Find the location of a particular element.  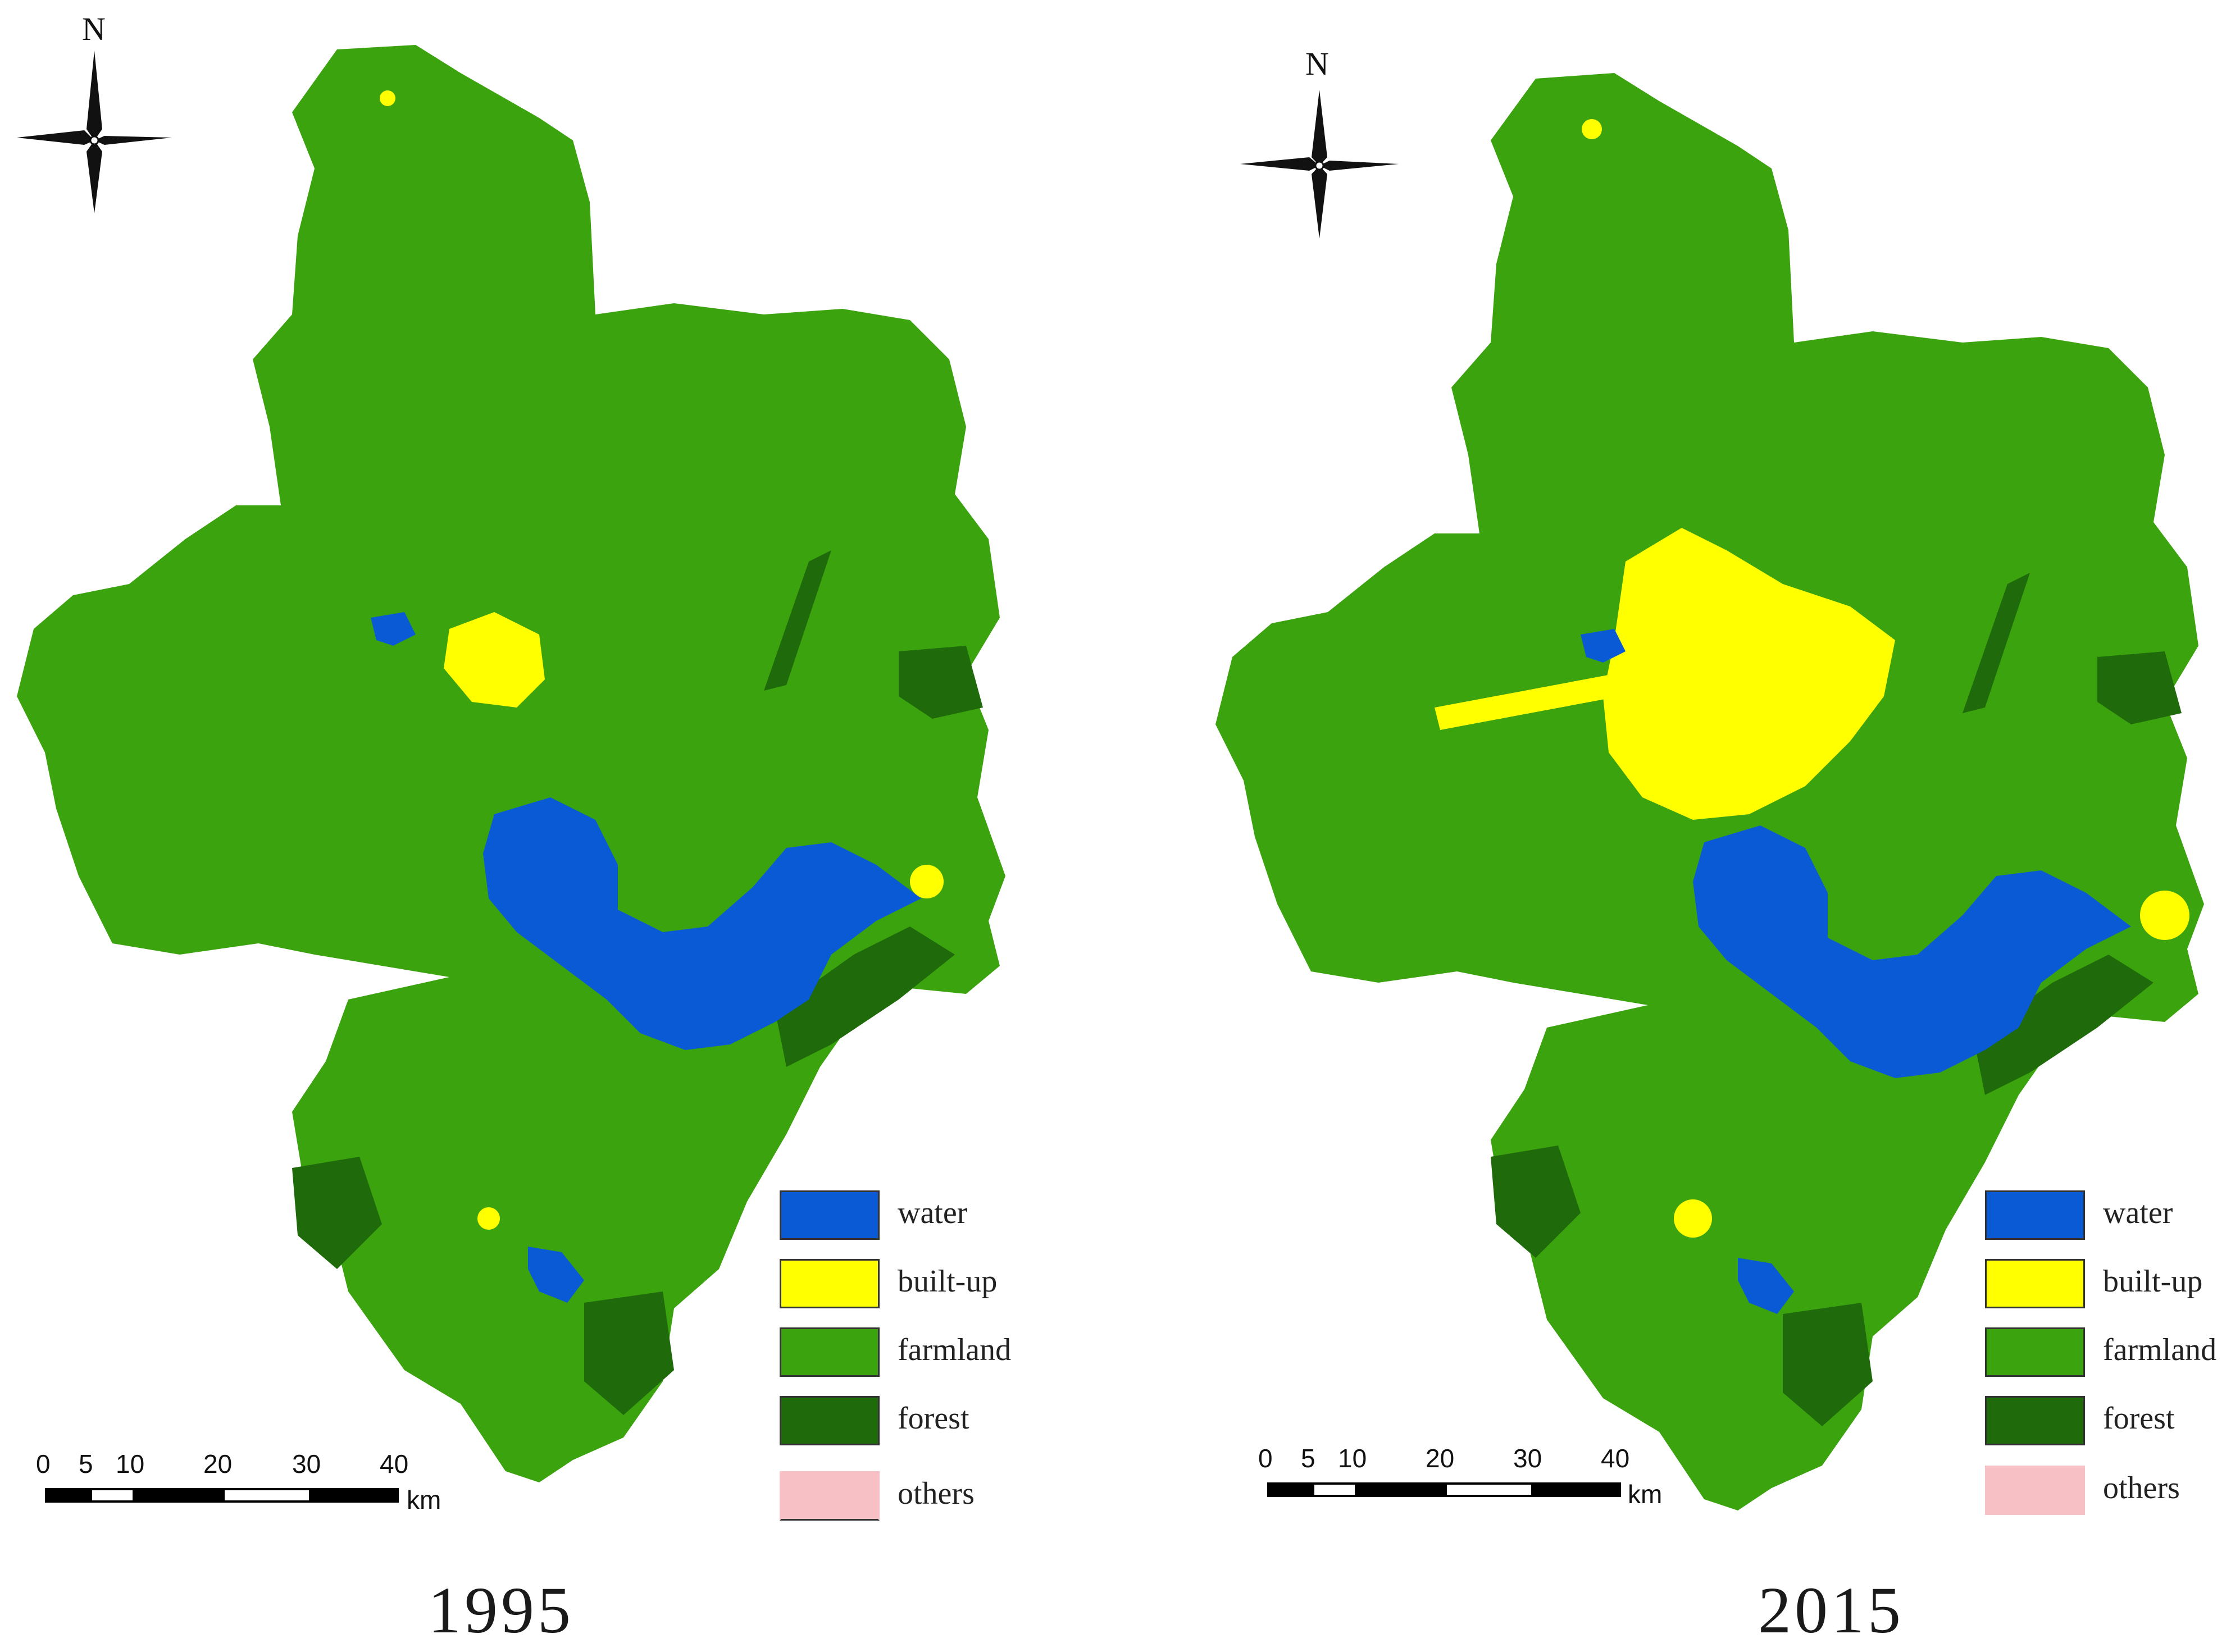

lake-main-2015 is located at coordinates (1912, 951).